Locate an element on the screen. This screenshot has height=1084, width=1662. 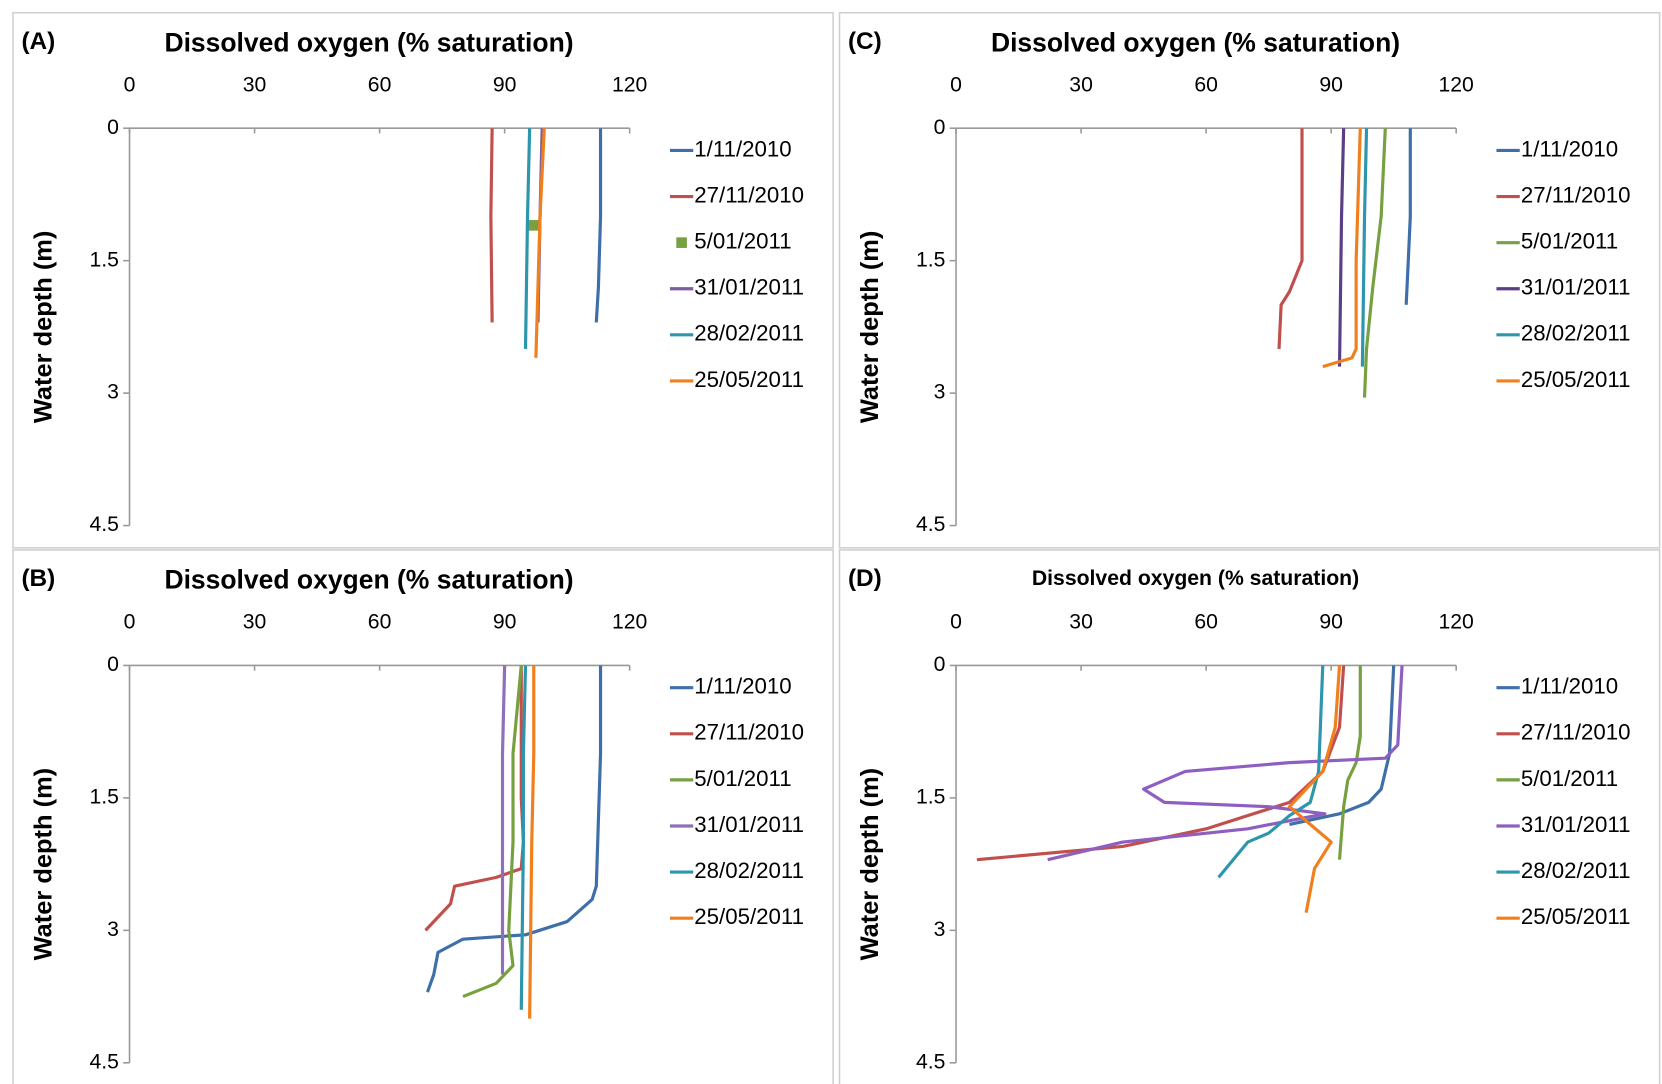
panel-label: (A) is located at coordinates (38, 41).